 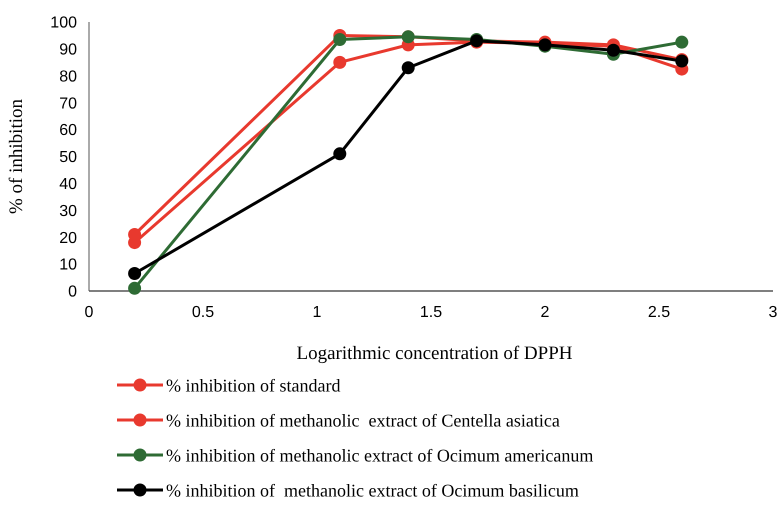 What do you see at coordinates (380, 455) in the screenshot?
I see `legend-label: % inhibition of methanolic extract of Ocimum americanum` at bounding box center [380, 455].